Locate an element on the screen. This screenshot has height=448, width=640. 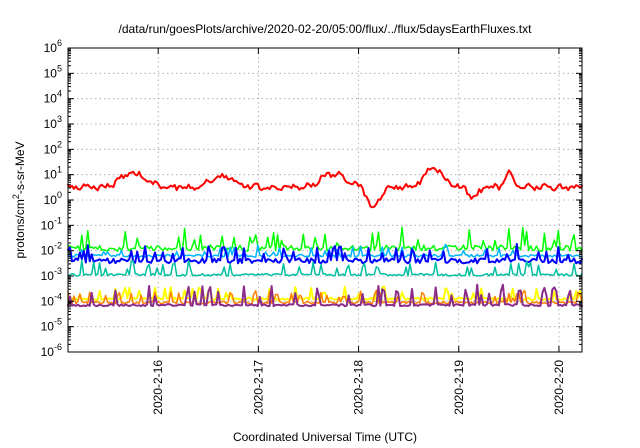
x-axis-label: Coordinated Universal Time (UTC) is located at coordinates (325, 437).